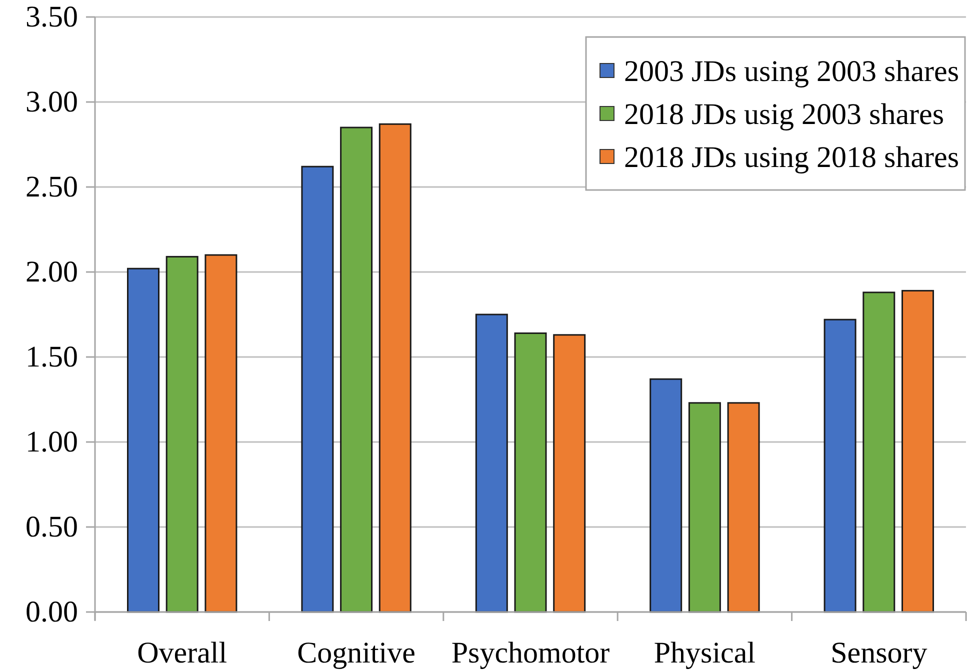 Image resolution: width=967 pixels, height=671 pixels. Describe the element at coordinates (52, 272) in the screenshot. I see `y-tick-label: 2.00` at that location.